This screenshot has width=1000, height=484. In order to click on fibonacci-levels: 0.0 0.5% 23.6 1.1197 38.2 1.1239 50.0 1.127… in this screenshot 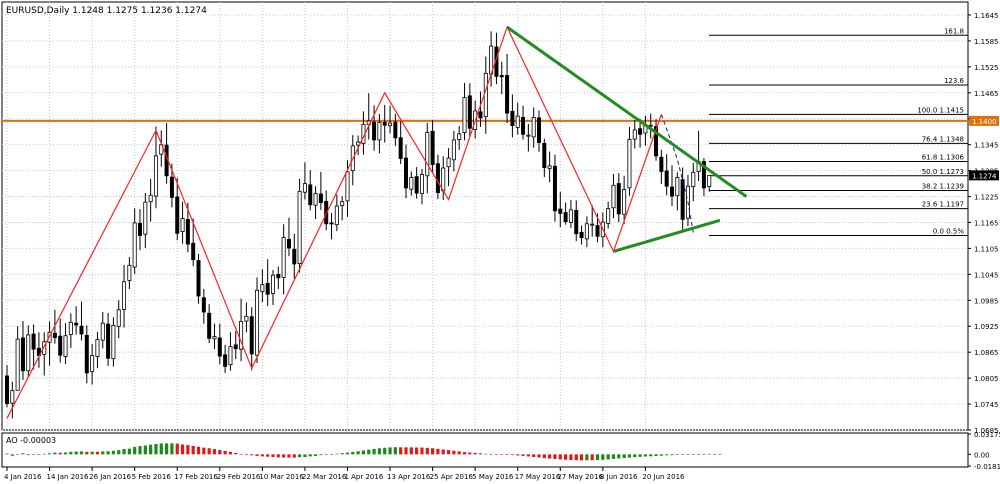, I will do `click(838, 131)`.